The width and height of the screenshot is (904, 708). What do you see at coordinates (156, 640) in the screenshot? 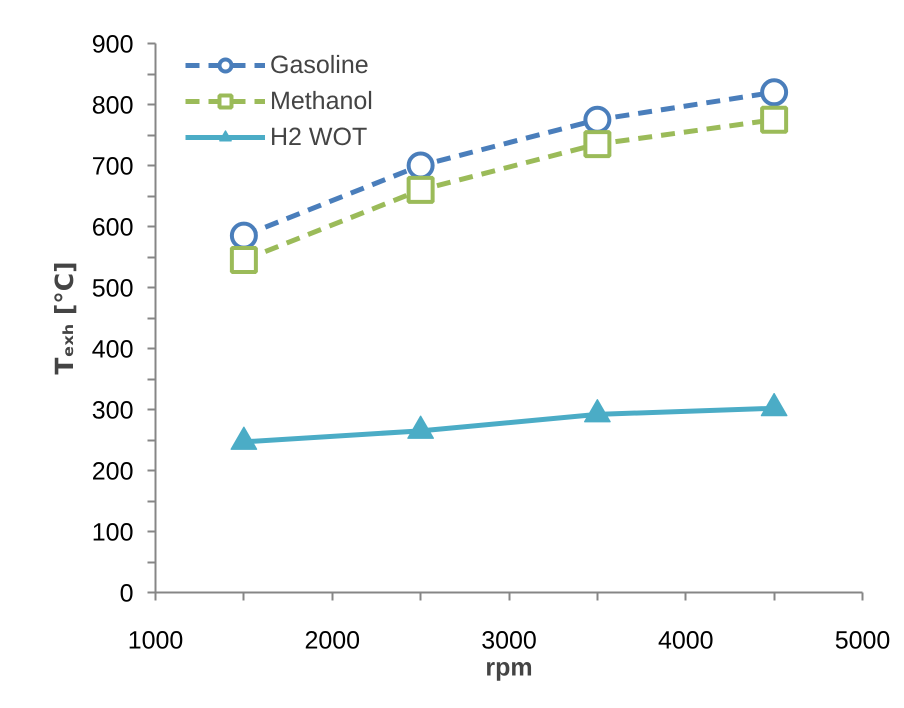
I see `x-tick-label: 1000` at bounding box center [156, 640].